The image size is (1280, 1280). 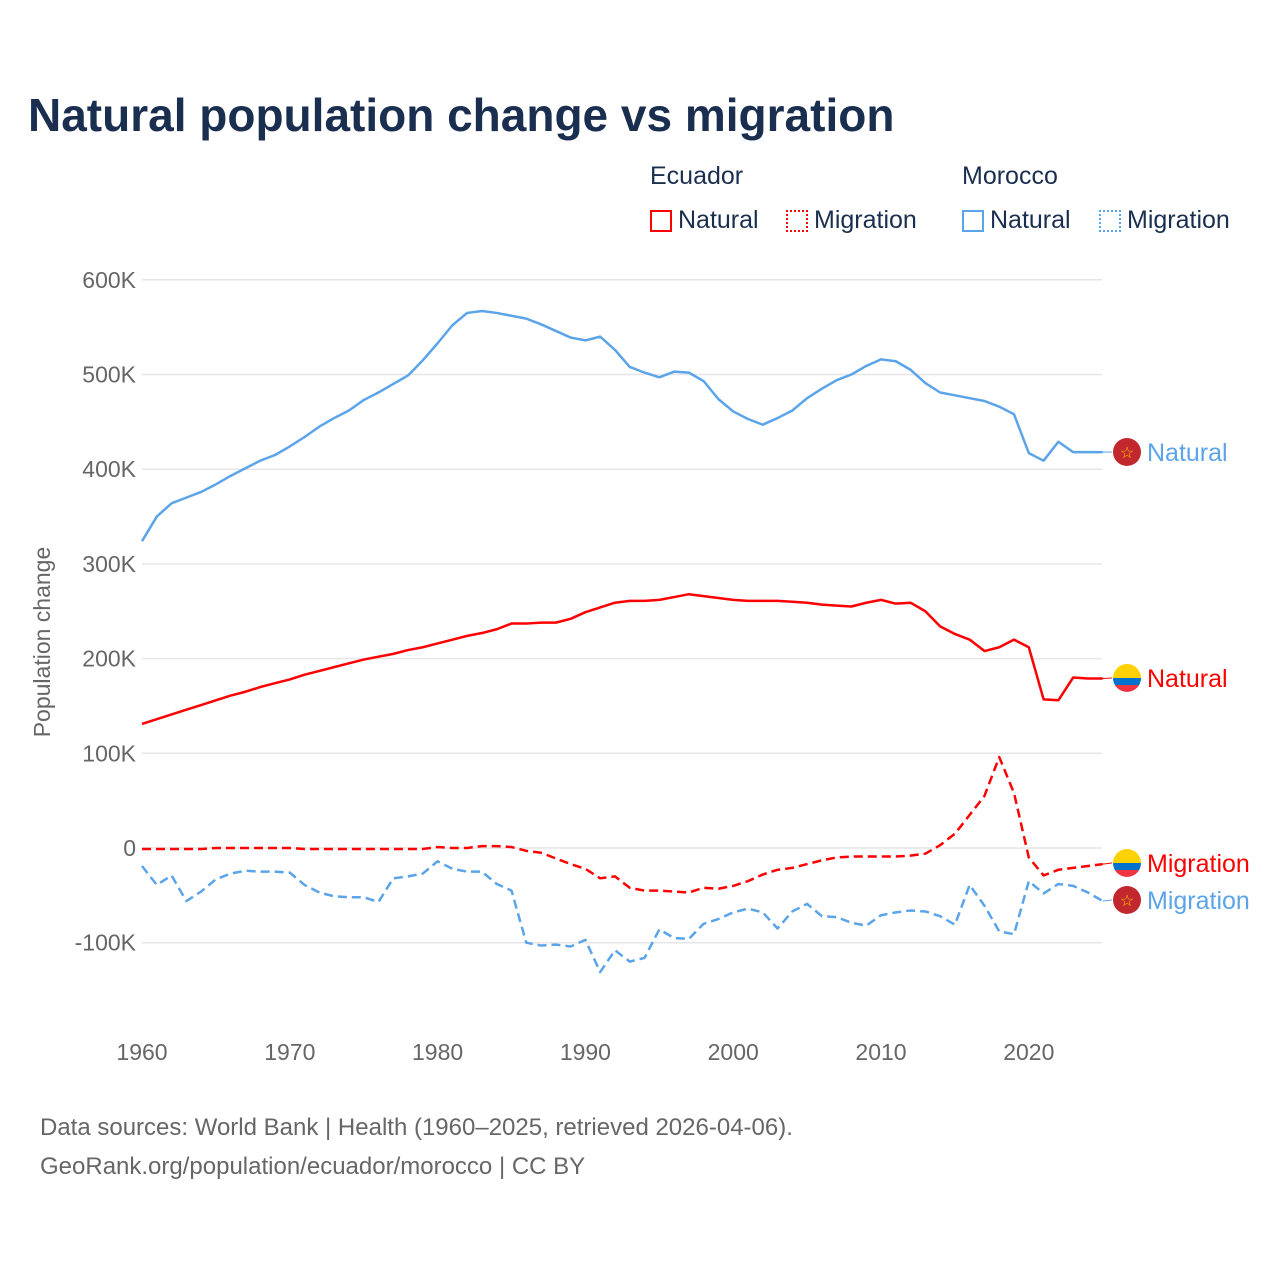 I want to click on y-tick-label: 200K, so click(x=109, y=659).